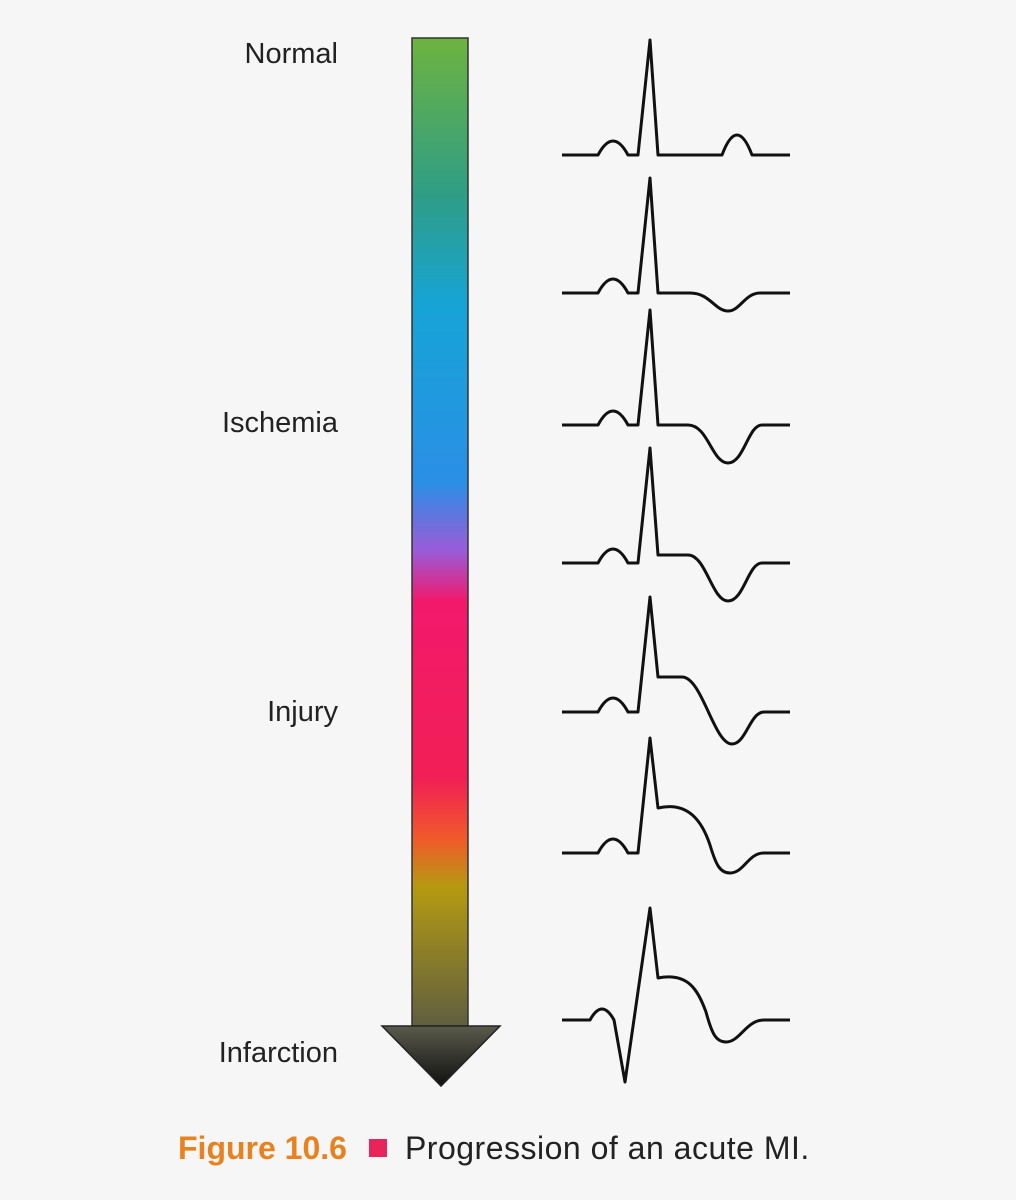 The height and width of the screenshot is (1200, 1016). Describe the element at coordinates (377, 1148) in the screenshot. I see `caption-marker` at that location.